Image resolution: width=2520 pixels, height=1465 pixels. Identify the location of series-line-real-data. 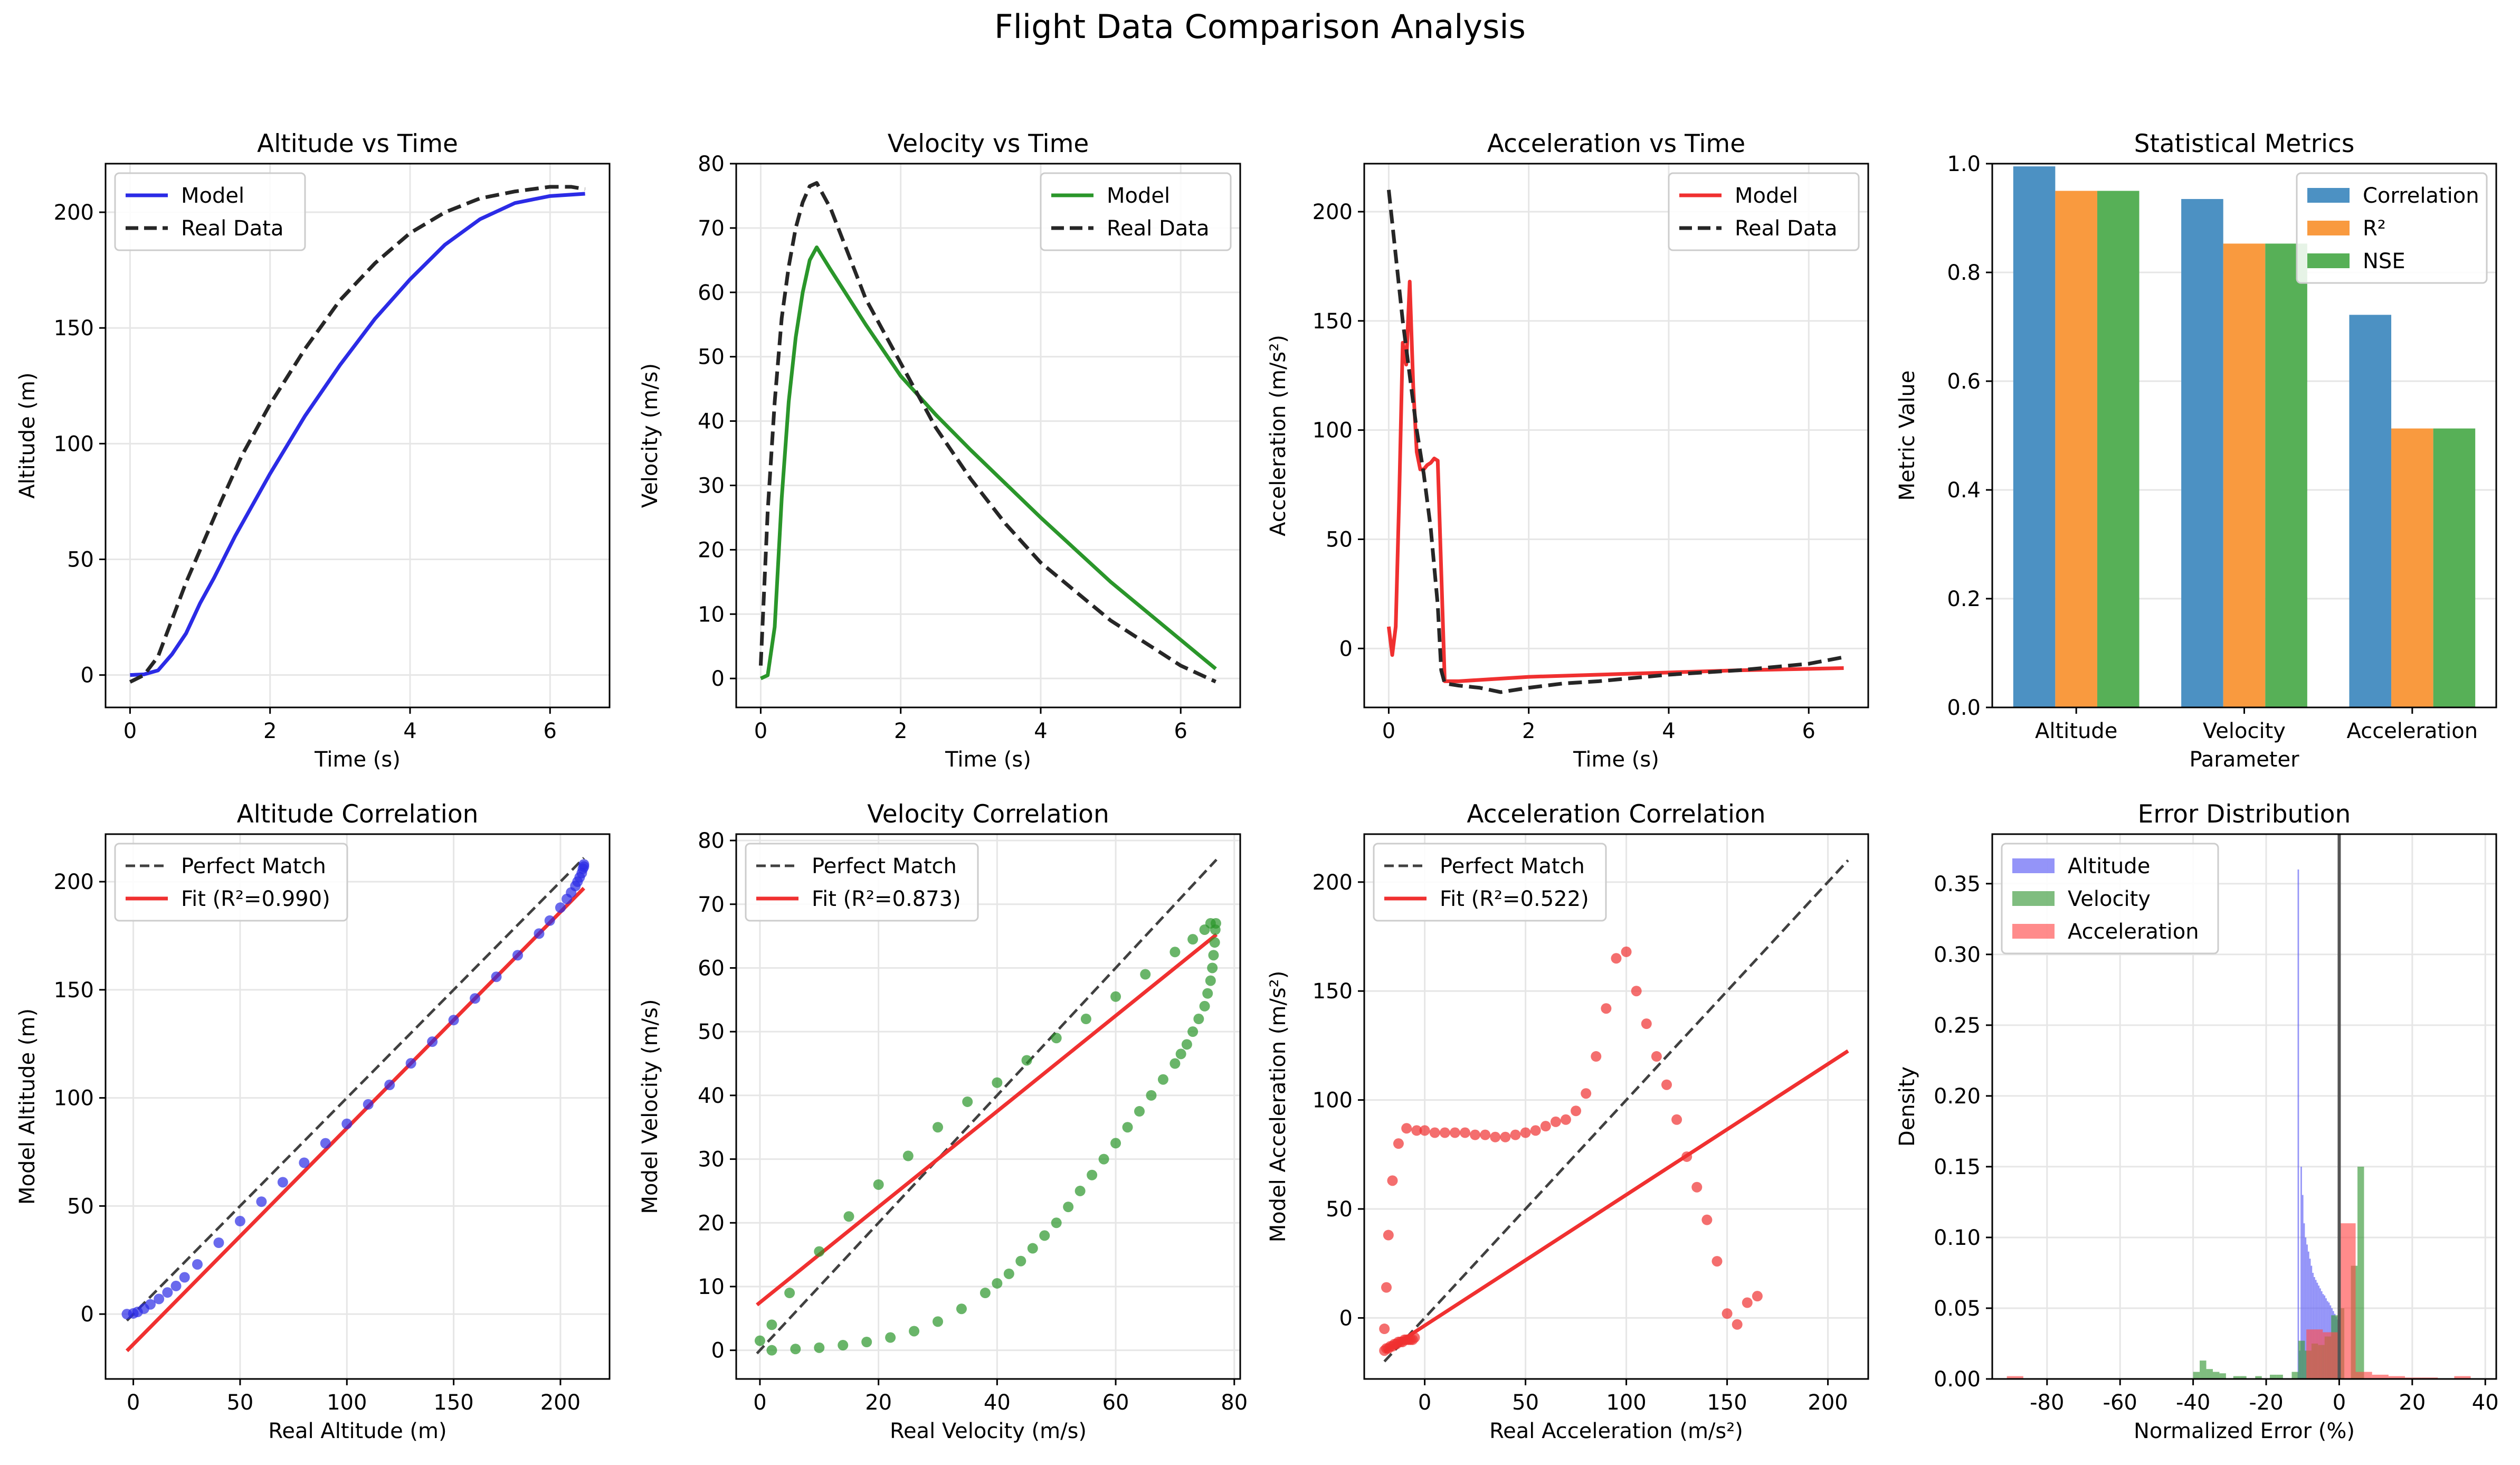
(357, 435).